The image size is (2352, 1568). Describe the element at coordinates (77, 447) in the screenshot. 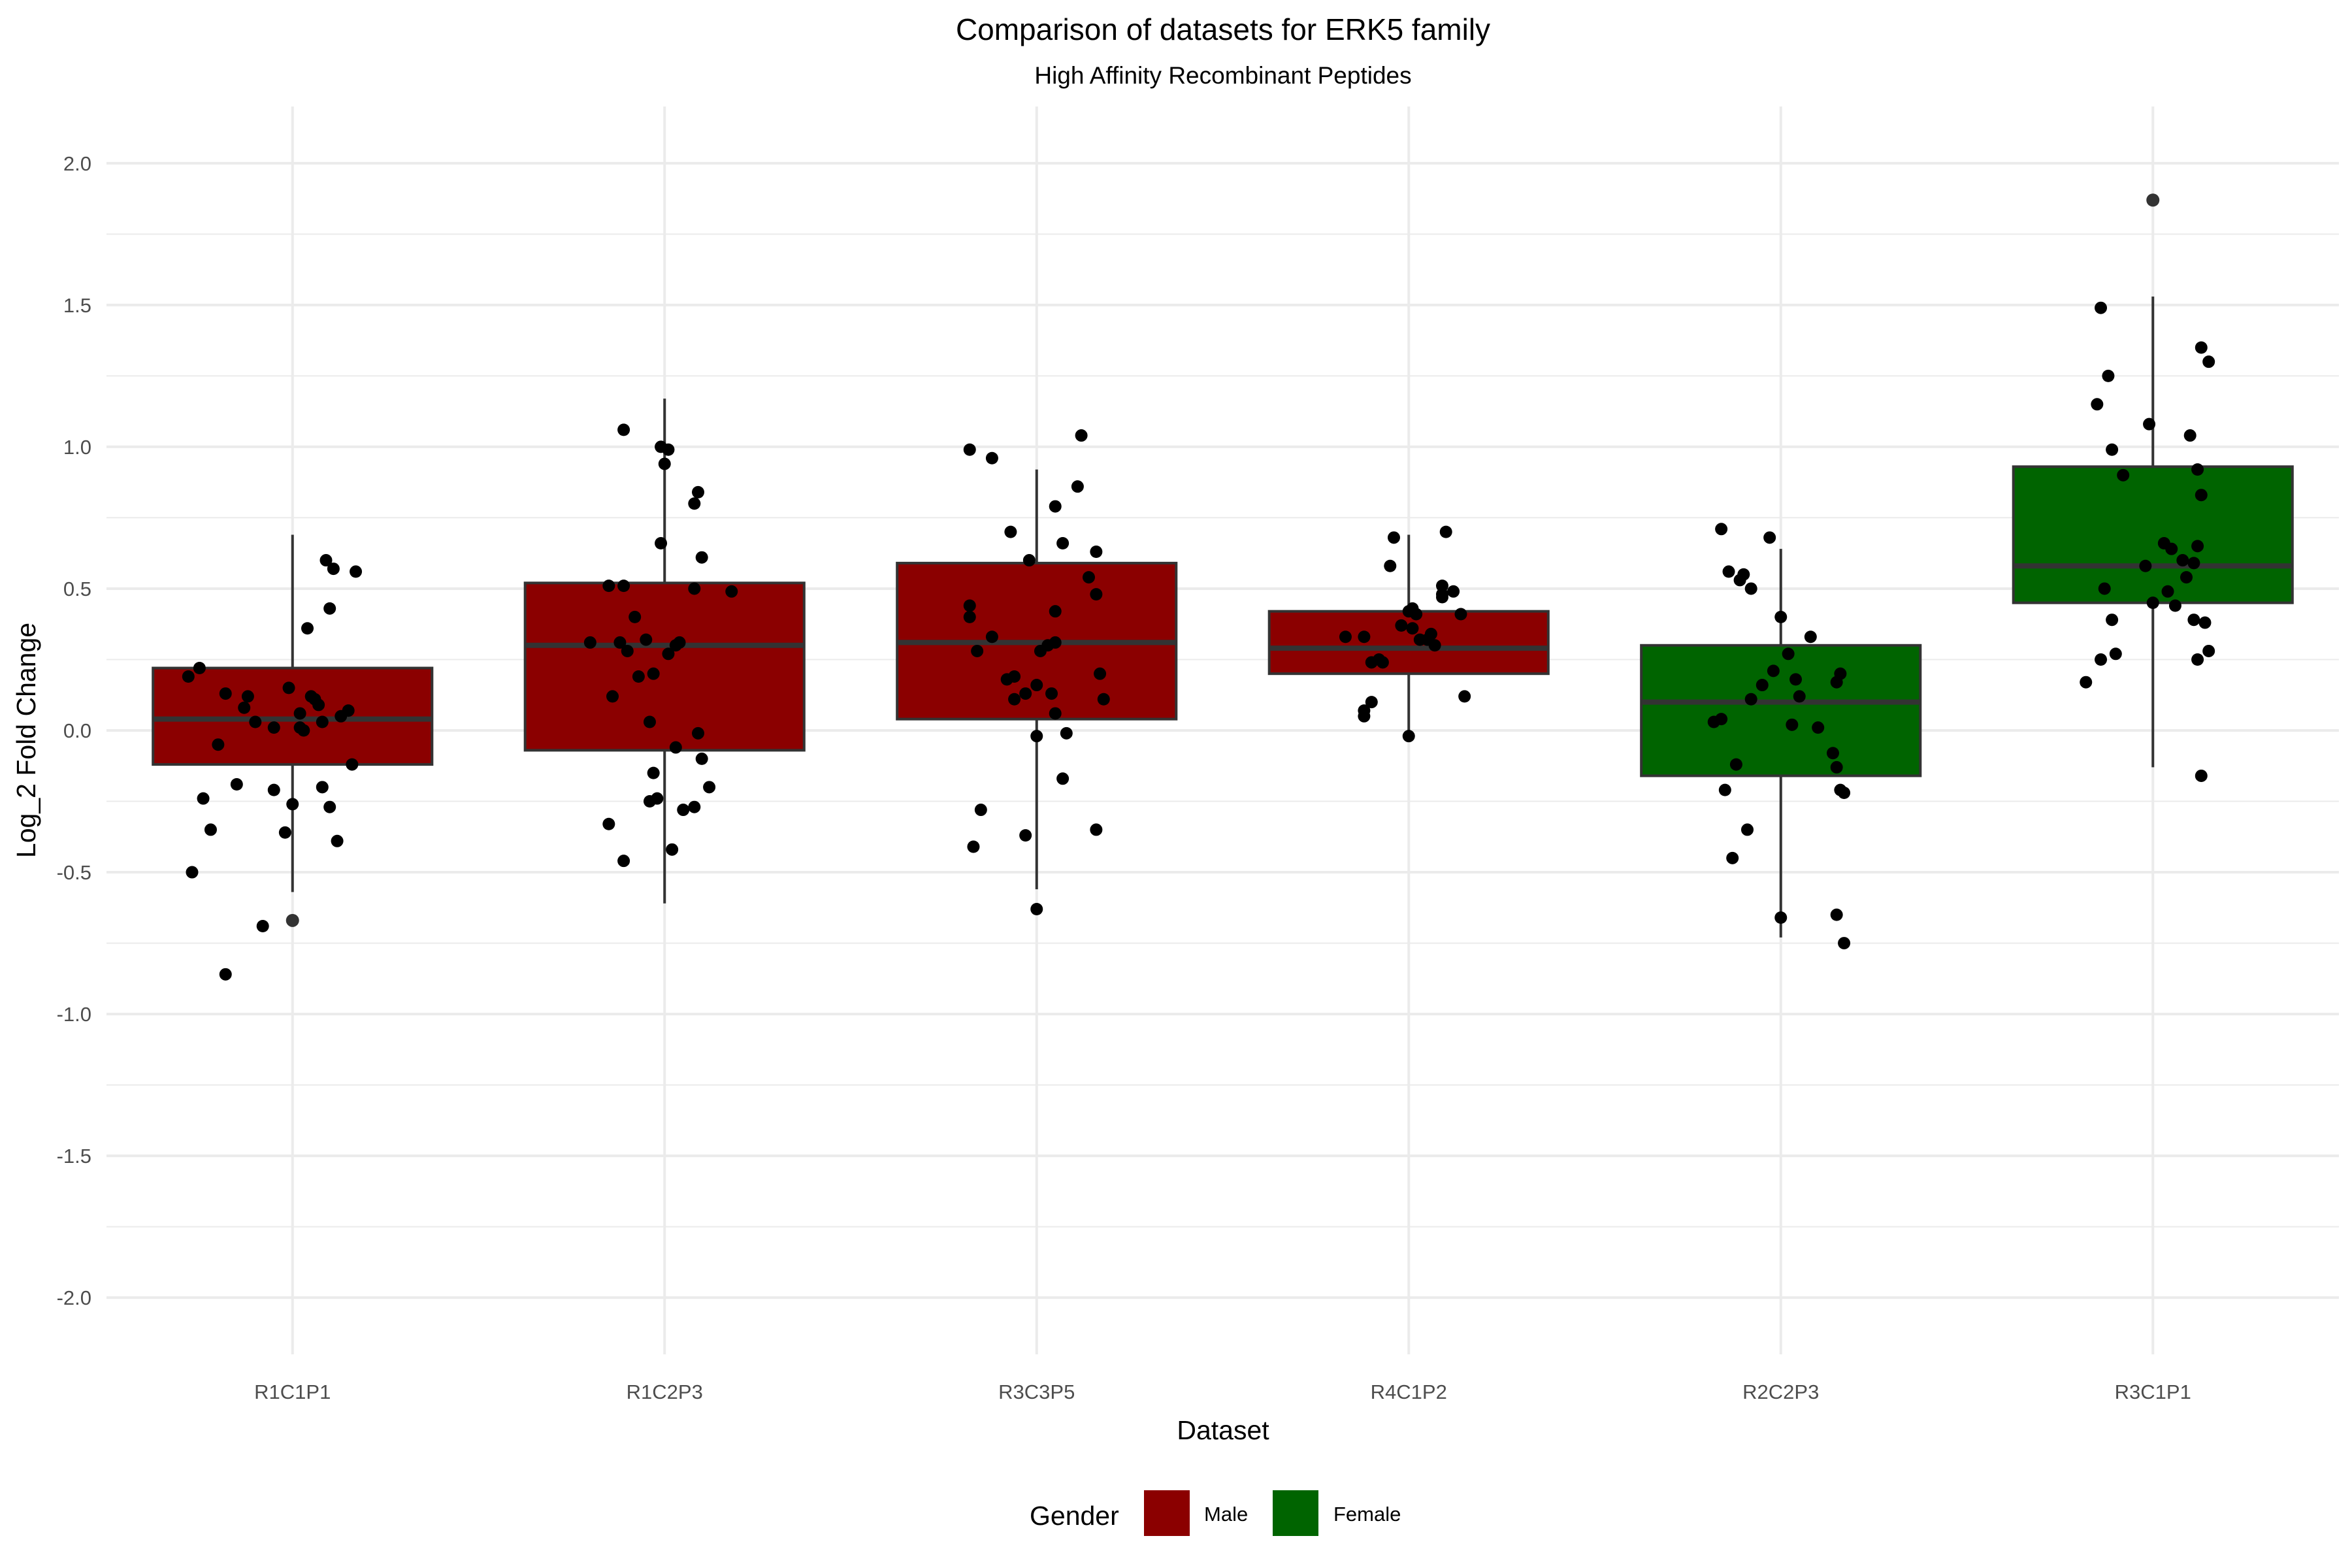

I see `y-tick-label: 1.0` at that location.